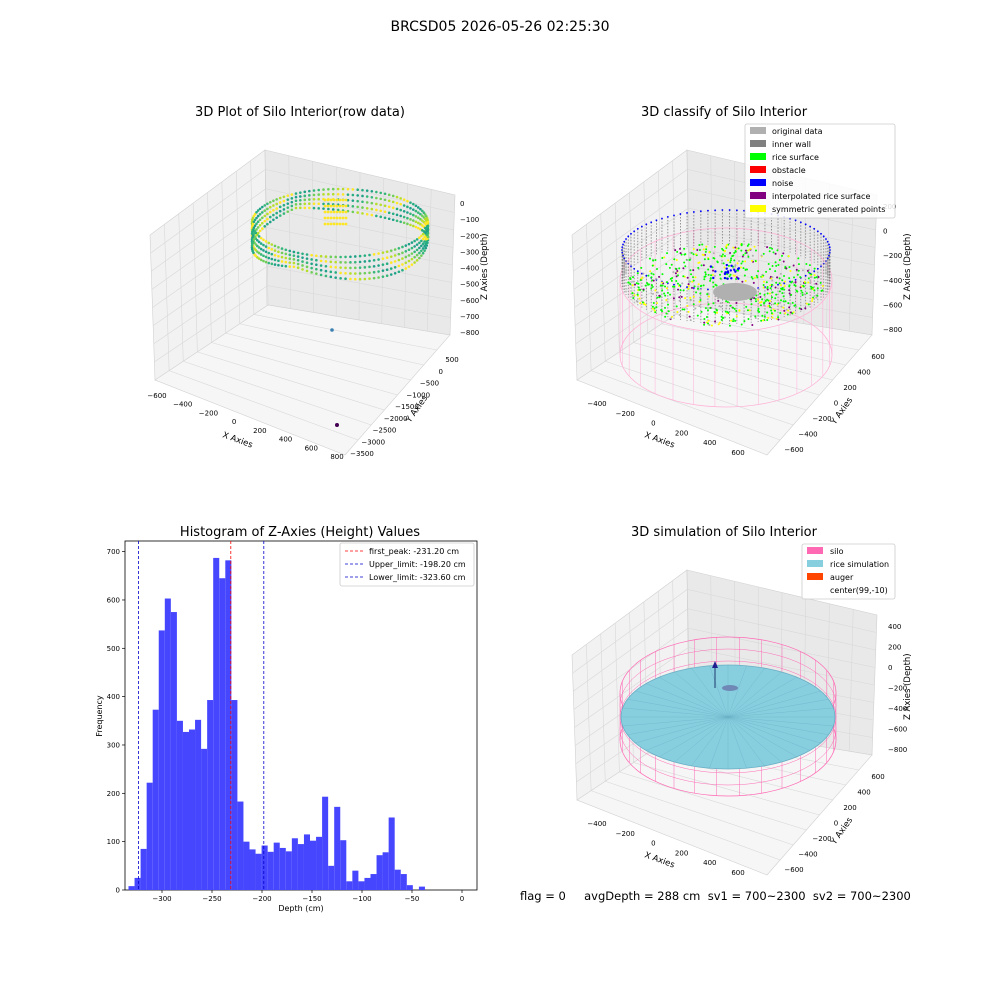 Image resolution: width=1000 pixels, height=1000 pixels. I want to click on raw-z-tick: −100, so click(469, 220).